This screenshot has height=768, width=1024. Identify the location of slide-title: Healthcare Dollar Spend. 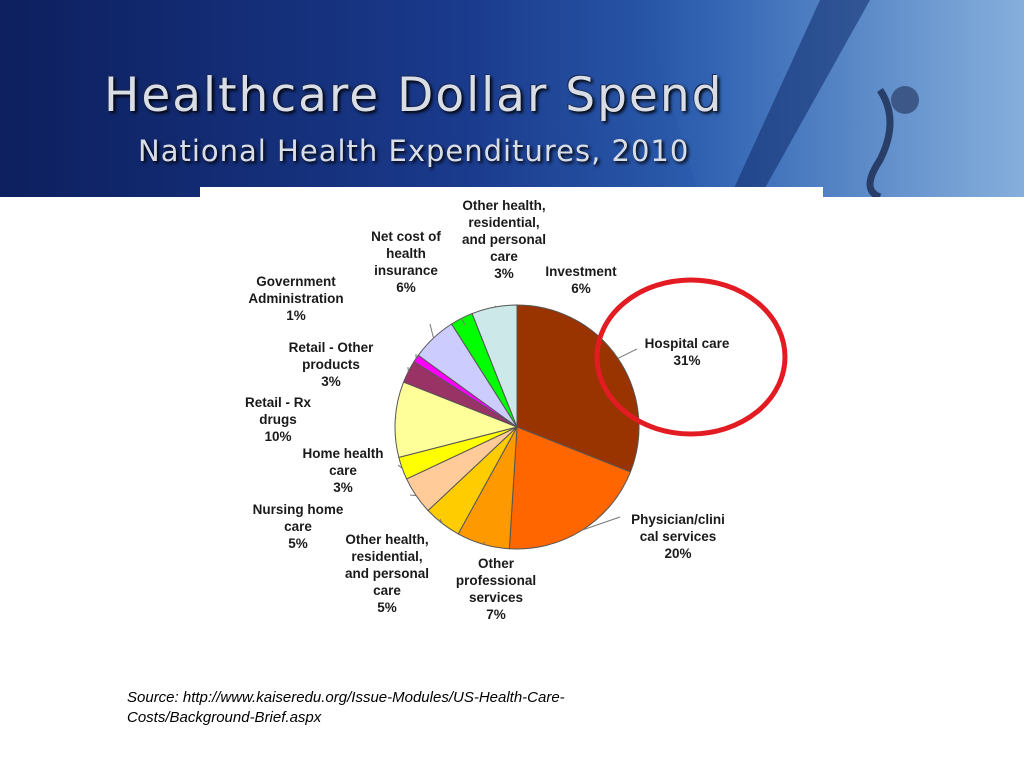
(414, 95).